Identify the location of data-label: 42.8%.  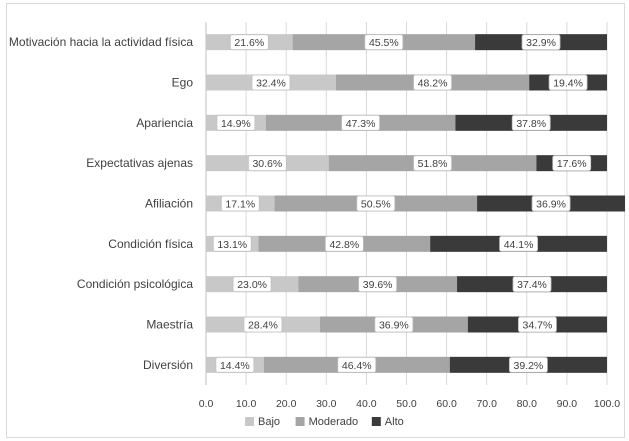
(344, 245).